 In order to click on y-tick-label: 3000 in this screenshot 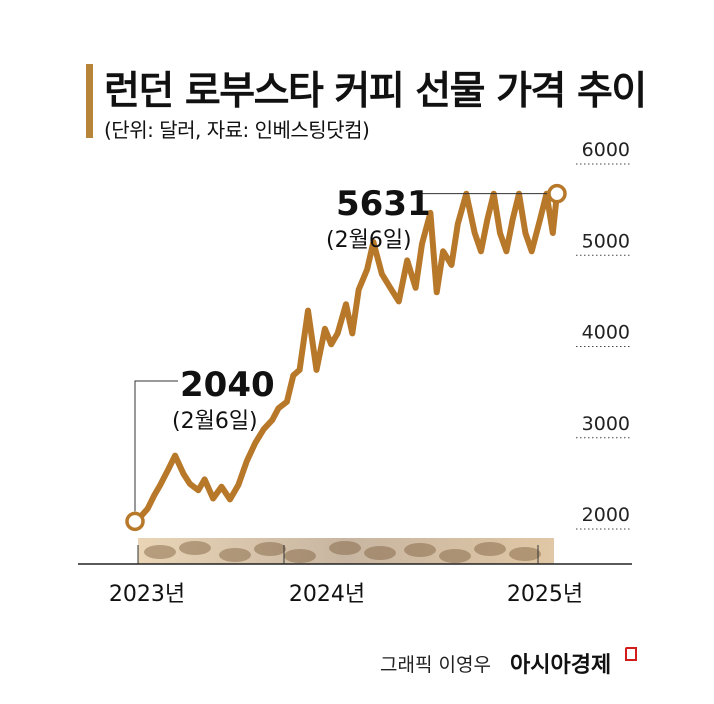, I will do `click(606, 424)`.